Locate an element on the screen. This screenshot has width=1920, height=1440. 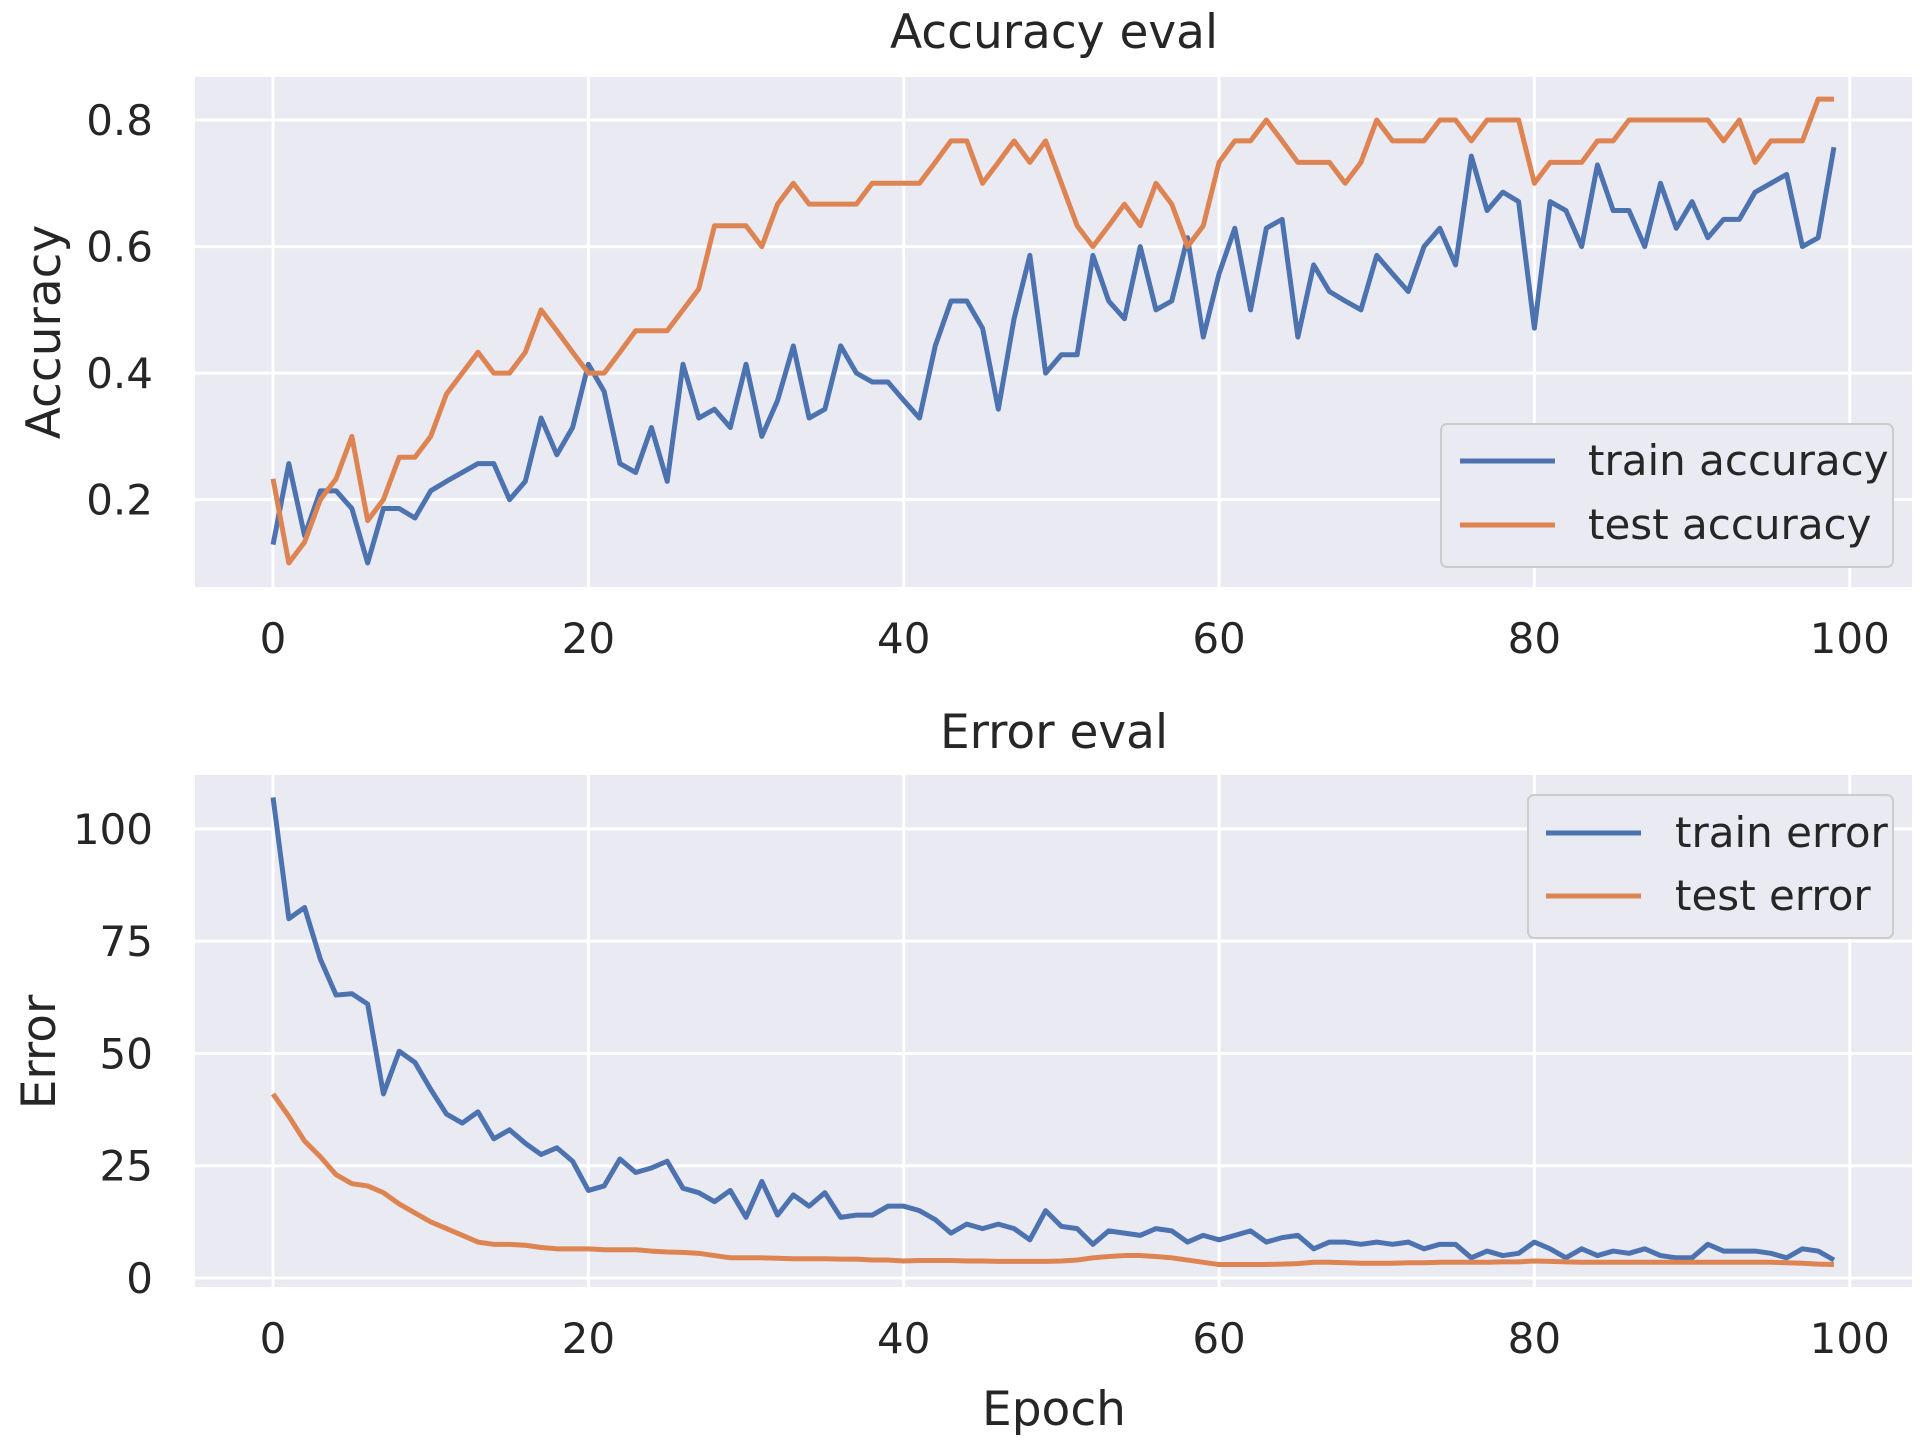
accuracy-y-axis-label: Accuracy is located at coordinates (44, 332).